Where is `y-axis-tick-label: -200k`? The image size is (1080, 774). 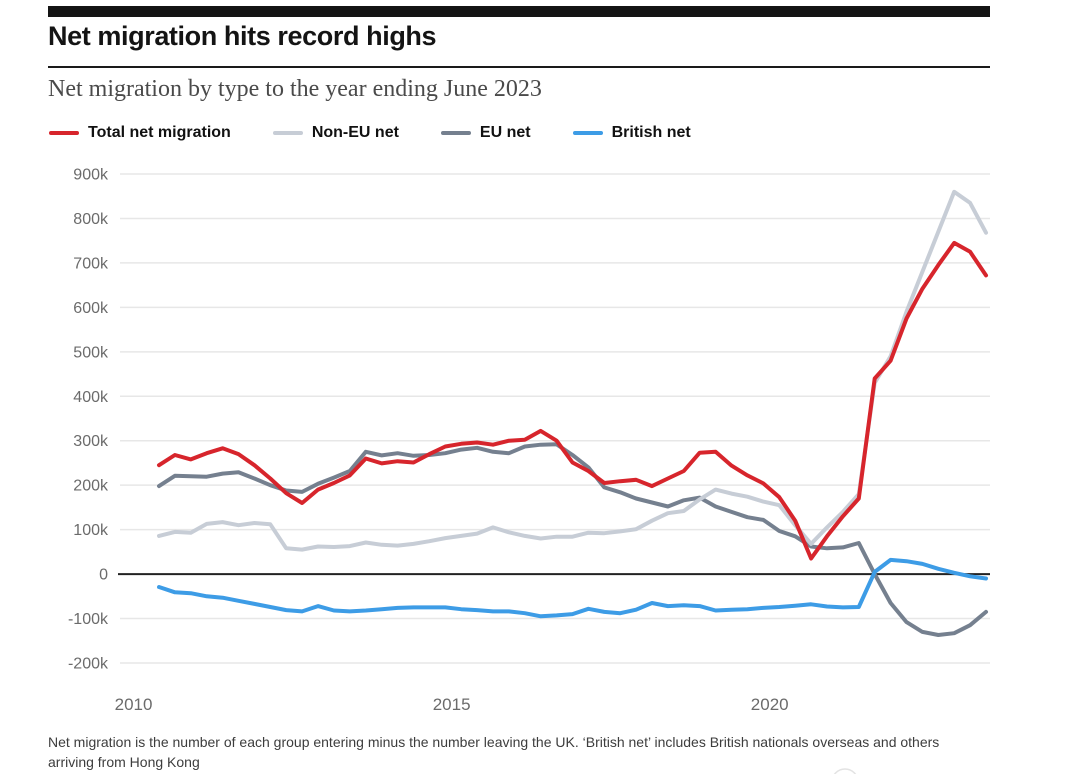
y-axis-tick-label: -200k is located at coordinates (88, 664).